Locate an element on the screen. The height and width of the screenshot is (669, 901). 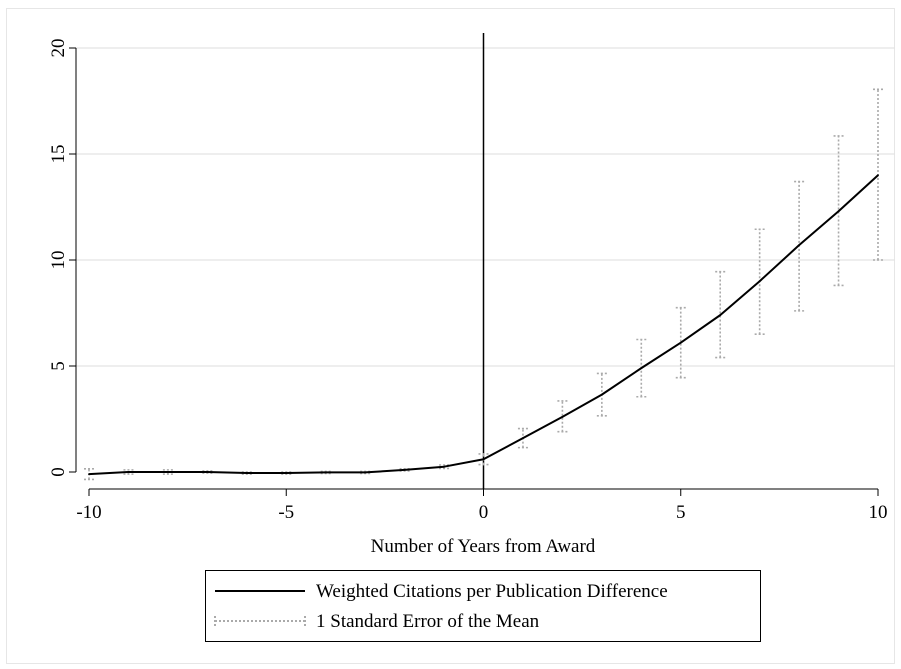
data-point--5 is located at coordinates (286, 473).